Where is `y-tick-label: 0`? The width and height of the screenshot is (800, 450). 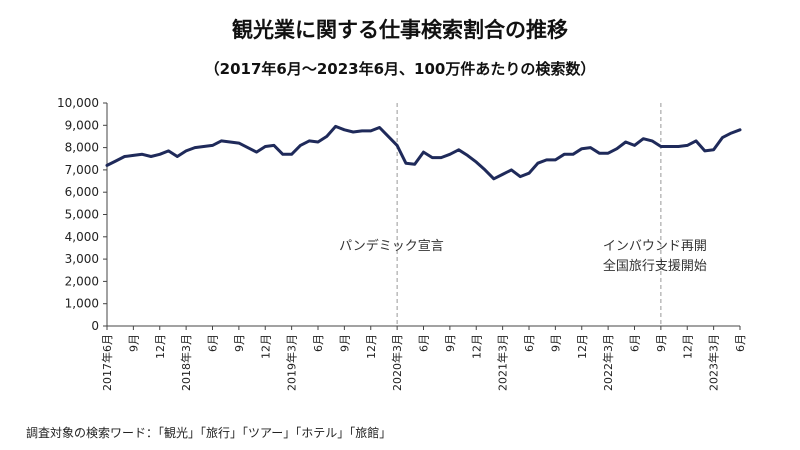
y-tick-label: 0 is located at coordinates (95, 326).